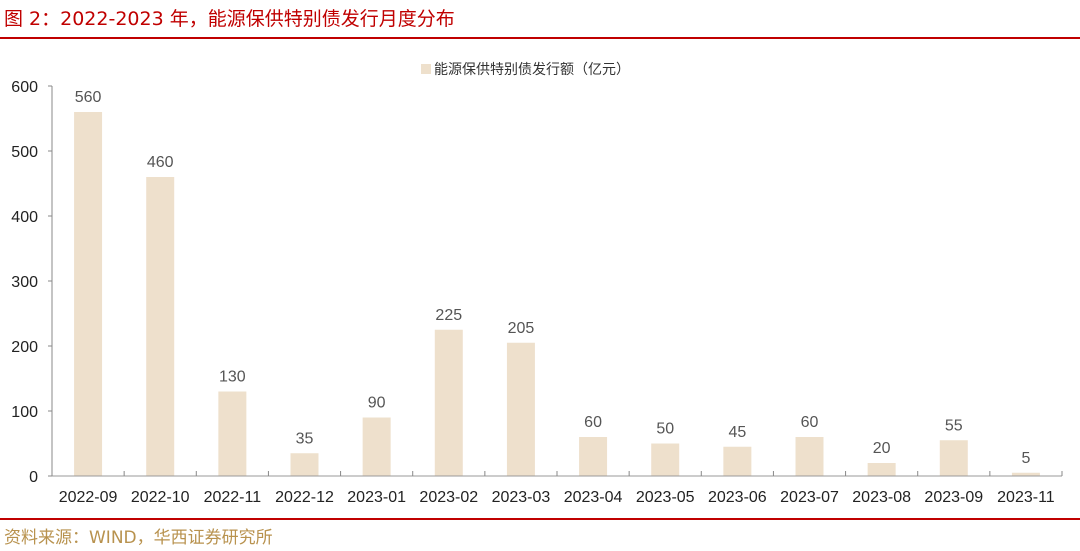 The width and height of the screenshot is (1080, 551). Describe the element at coordinates (540, 519) in the screenshot. I see `bottom-divider` at that location.